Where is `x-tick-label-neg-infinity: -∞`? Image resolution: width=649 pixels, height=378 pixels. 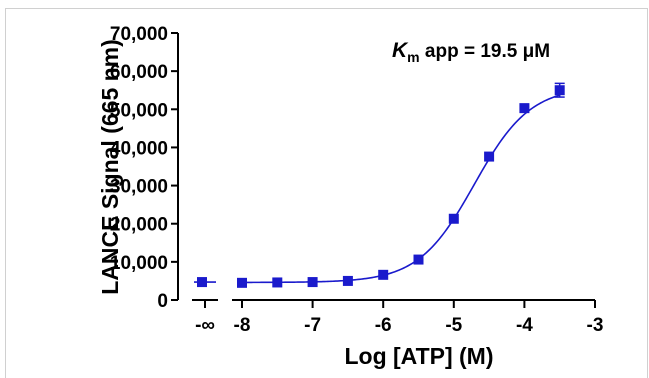
x-tick-label-neg-infinity: -∞ is located at coordinates (205, 325).